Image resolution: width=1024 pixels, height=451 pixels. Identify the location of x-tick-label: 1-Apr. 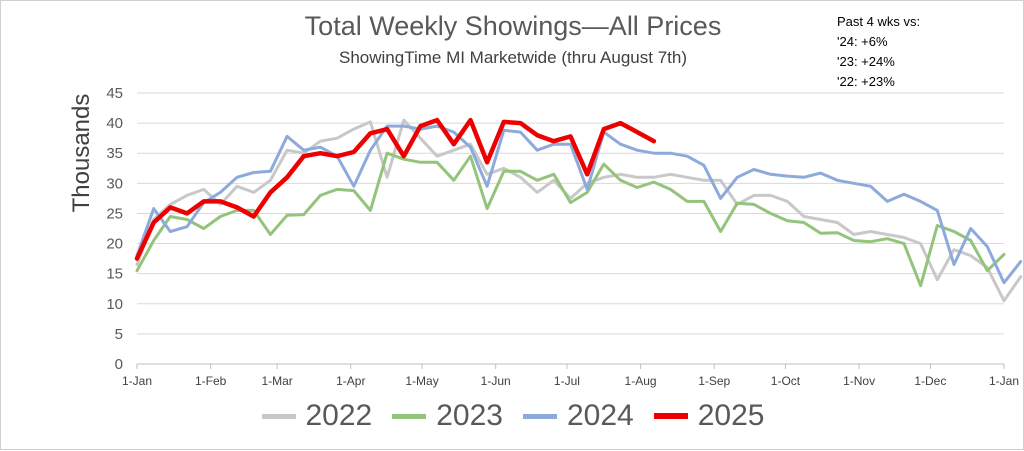
(350, 381).